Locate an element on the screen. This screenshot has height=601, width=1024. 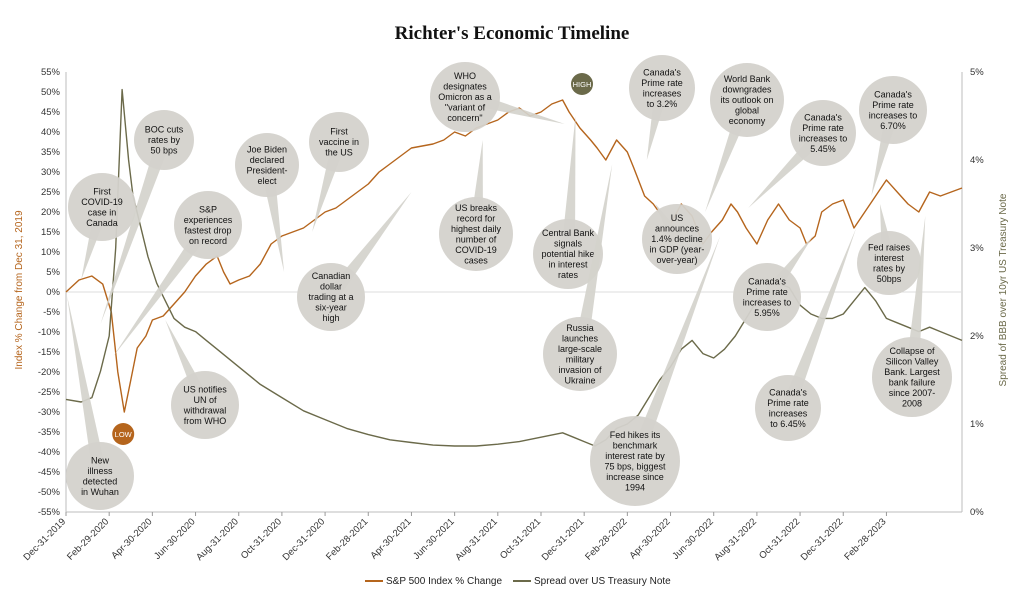
annotation-text: invasion of is located at coordinates (580, 370).